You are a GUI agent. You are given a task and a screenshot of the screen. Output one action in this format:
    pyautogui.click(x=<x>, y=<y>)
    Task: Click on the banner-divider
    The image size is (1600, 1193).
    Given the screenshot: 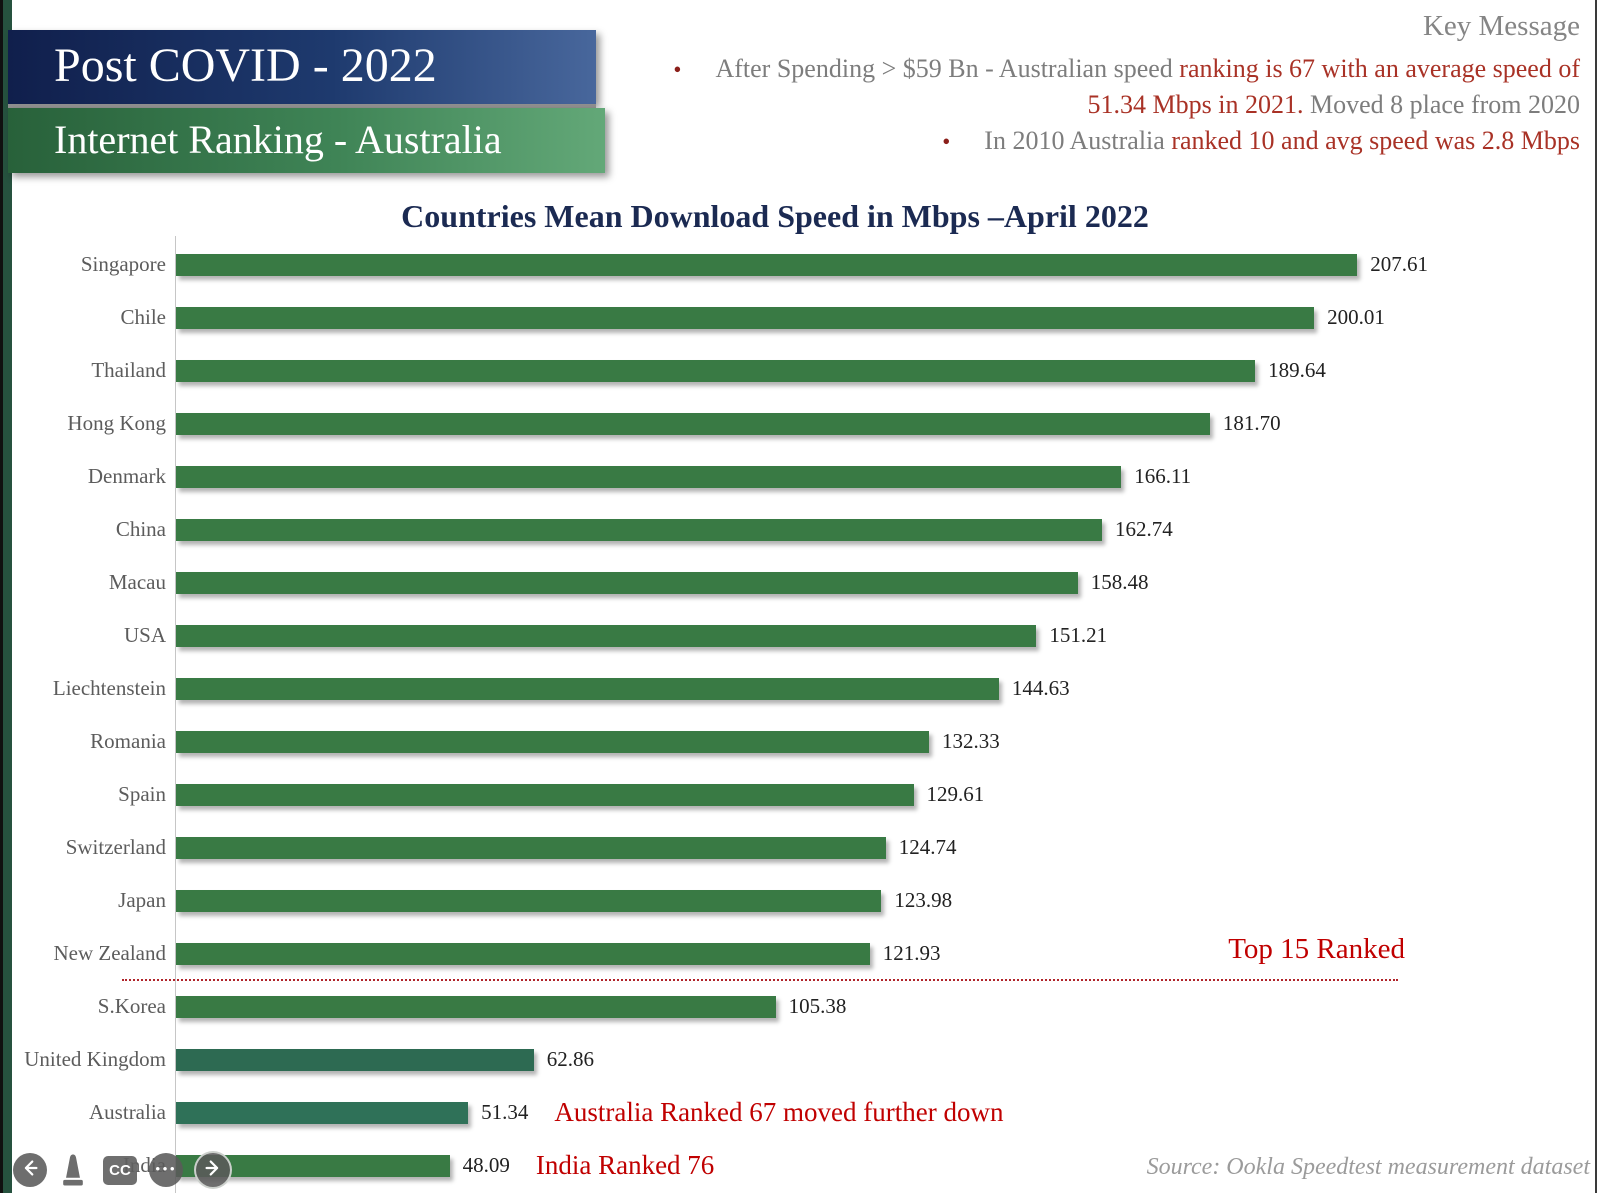 What is the action you would take?
    pyautogui.click(x=302, y=106)
    